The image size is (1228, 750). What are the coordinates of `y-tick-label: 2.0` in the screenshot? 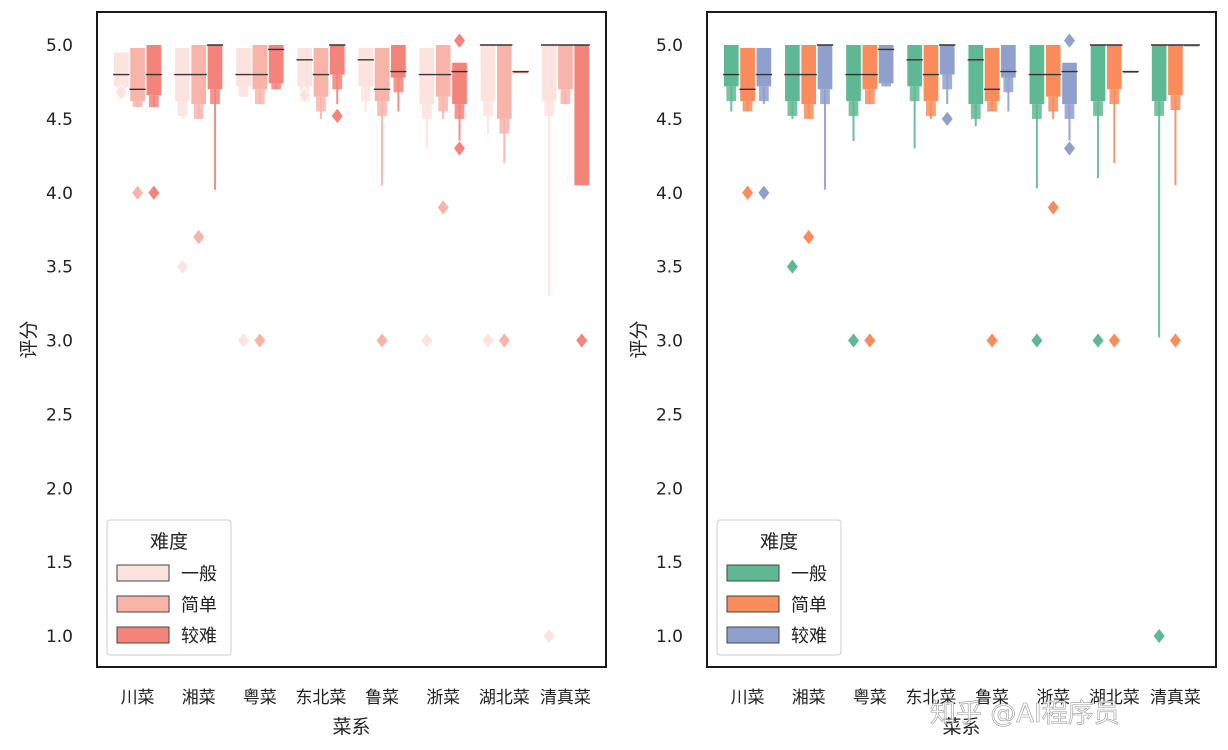 It's located at (669, 489).